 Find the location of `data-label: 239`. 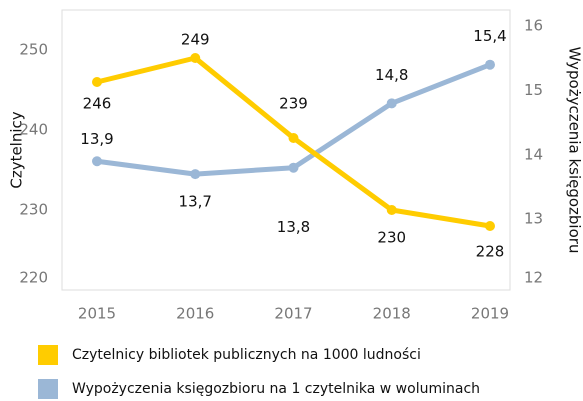

data-label: 239 is located at coordinates (293, 104).